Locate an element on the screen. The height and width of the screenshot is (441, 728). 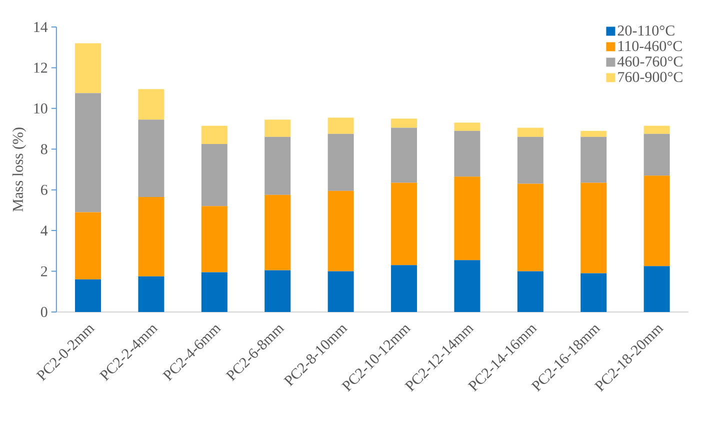
y-axis-title: Mass loss (%) is located at coordinates (19, 170).